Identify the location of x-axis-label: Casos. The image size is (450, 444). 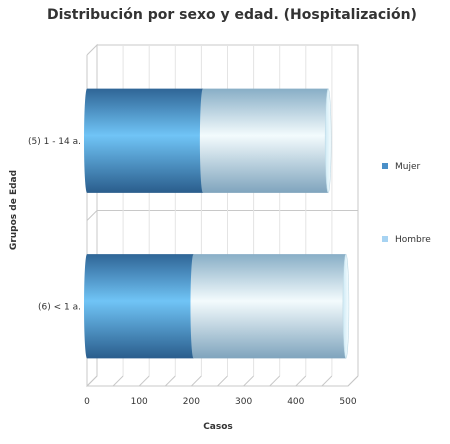
(218, 427).